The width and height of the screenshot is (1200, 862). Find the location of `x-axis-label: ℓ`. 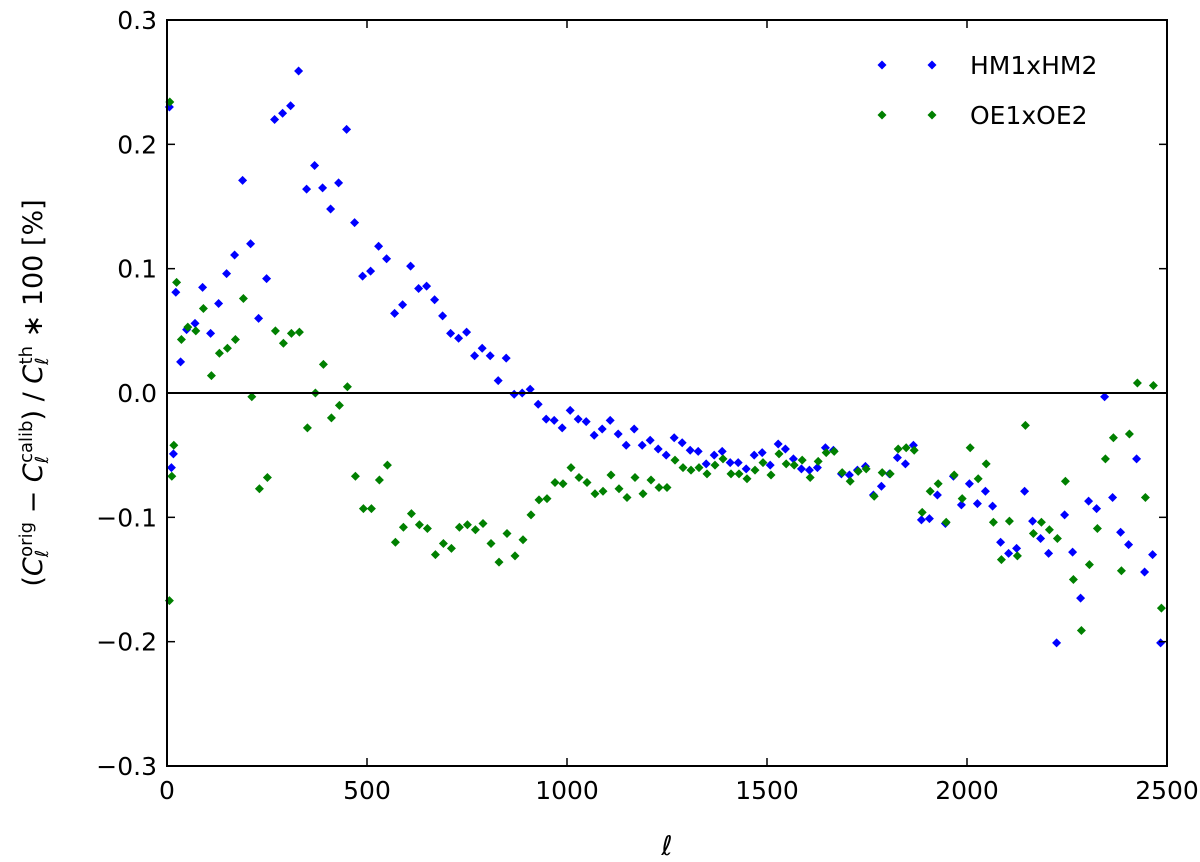

x-axis-label: ℓ is located at coordinates (666, 846).